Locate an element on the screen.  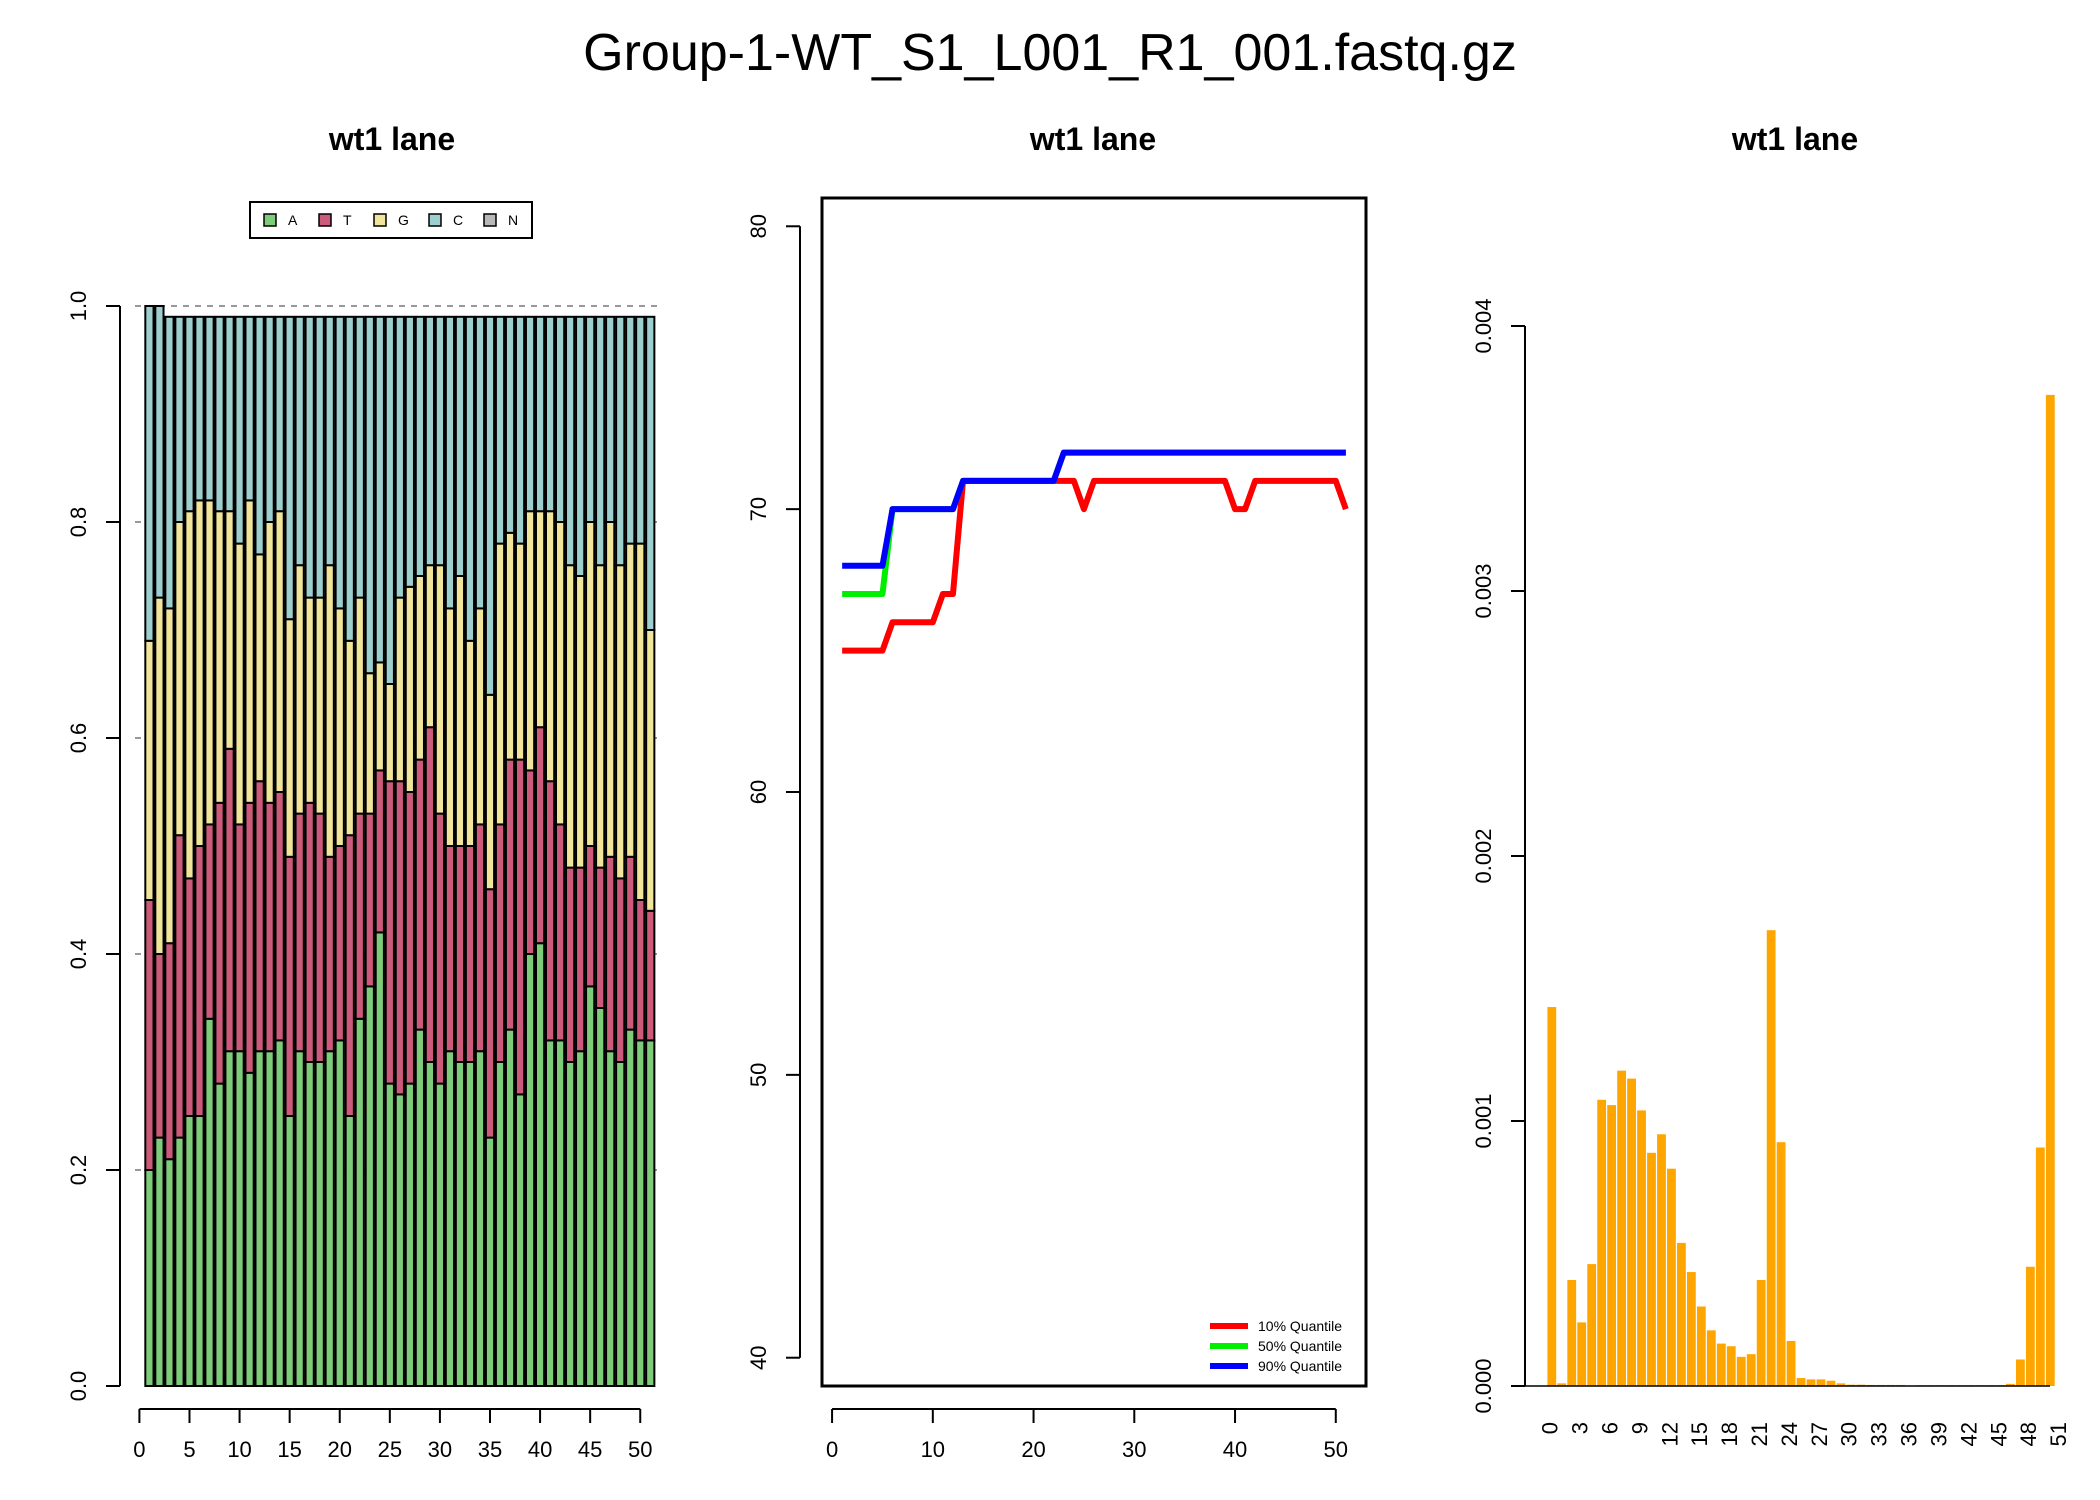
x-tick-label: 50 is located at coordinates (640, 1449).